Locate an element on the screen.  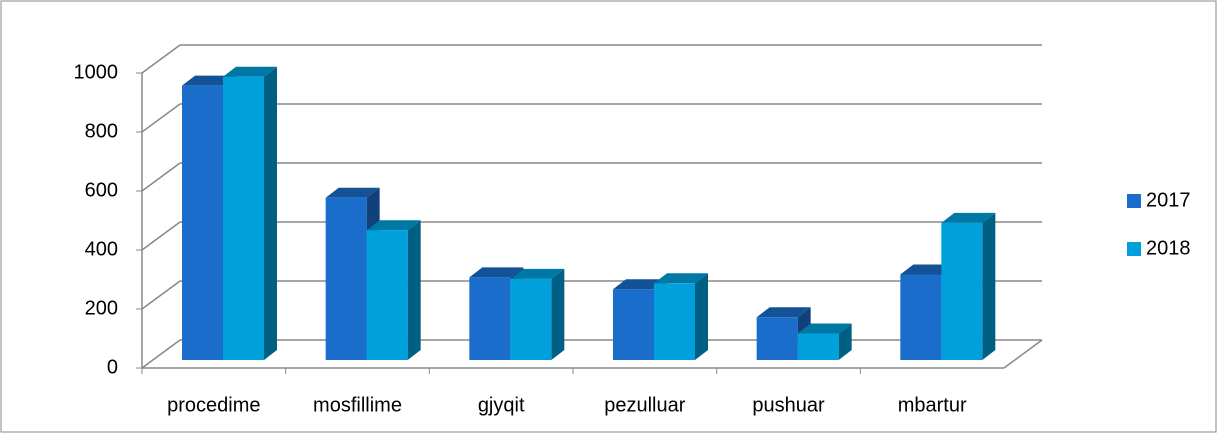
x-tick-label: mosfillime is located at coordinates (357, 405).